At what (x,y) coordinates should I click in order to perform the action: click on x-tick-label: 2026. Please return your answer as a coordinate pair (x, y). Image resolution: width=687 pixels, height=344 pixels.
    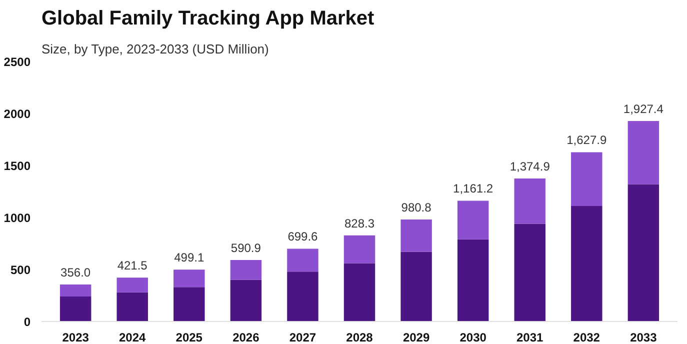
    Looking at the image, I should click on (246, 337).